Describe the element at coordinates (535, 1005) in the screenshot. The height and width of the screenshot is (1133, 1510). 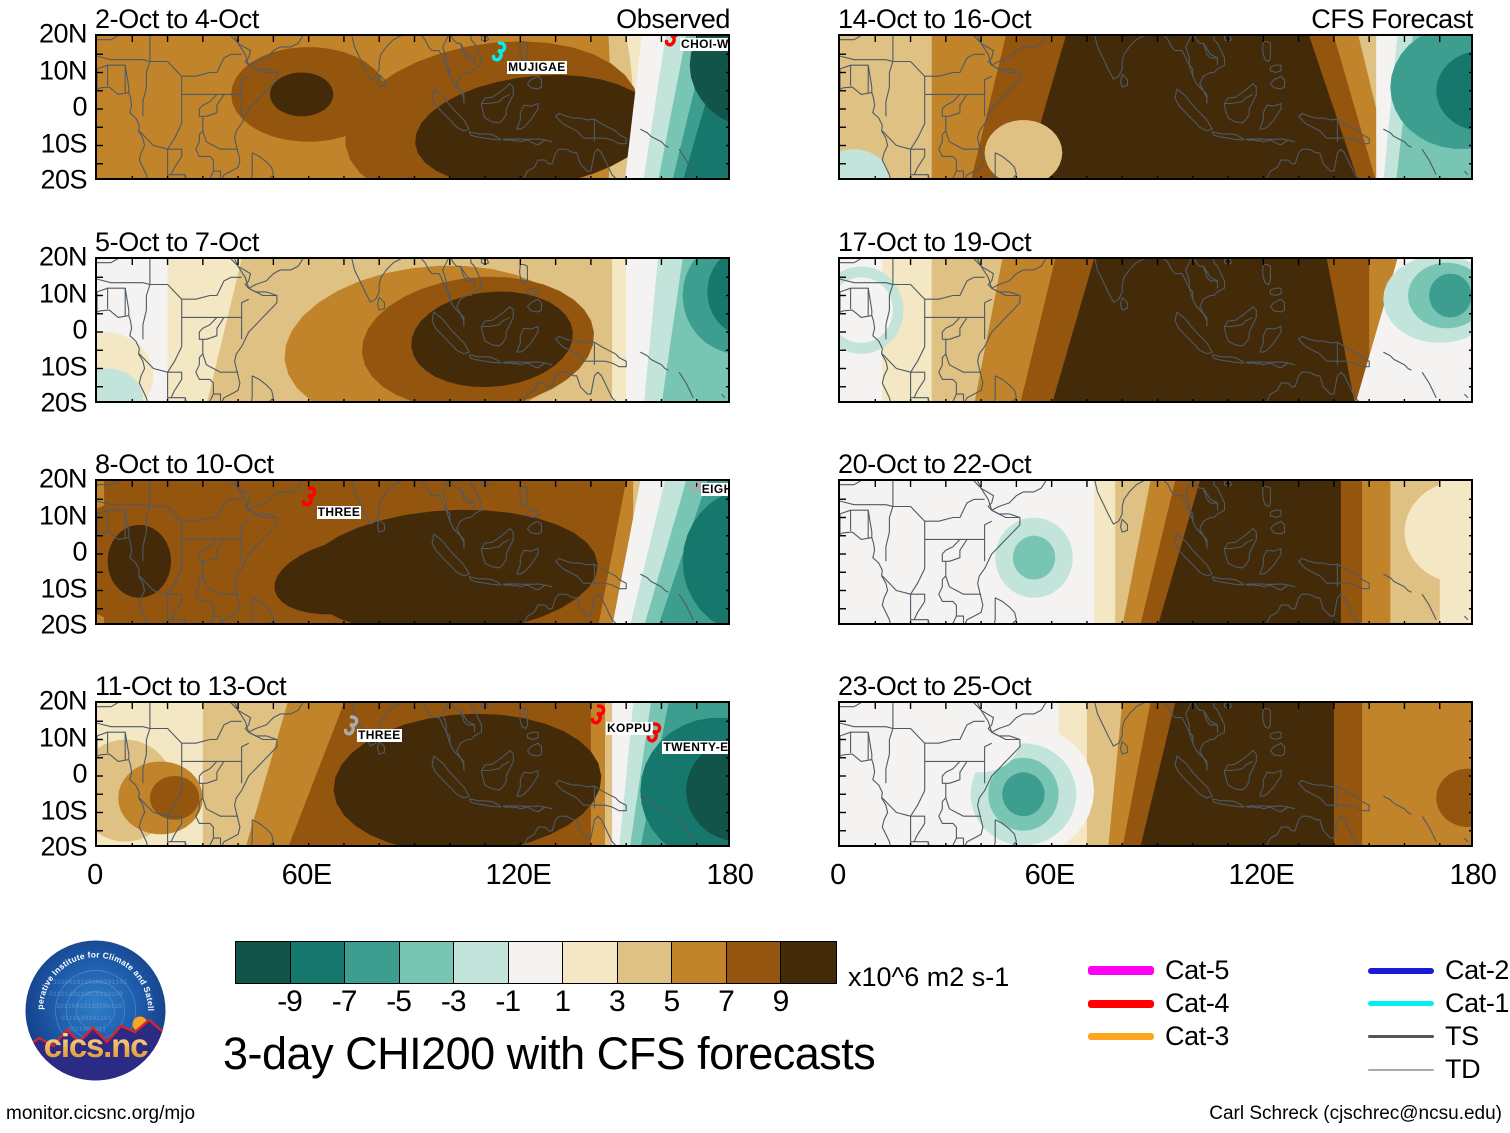
I see `colorbar-ticks: -9 -7 -5 -3 -1 1 3 5 7 9` at that location.